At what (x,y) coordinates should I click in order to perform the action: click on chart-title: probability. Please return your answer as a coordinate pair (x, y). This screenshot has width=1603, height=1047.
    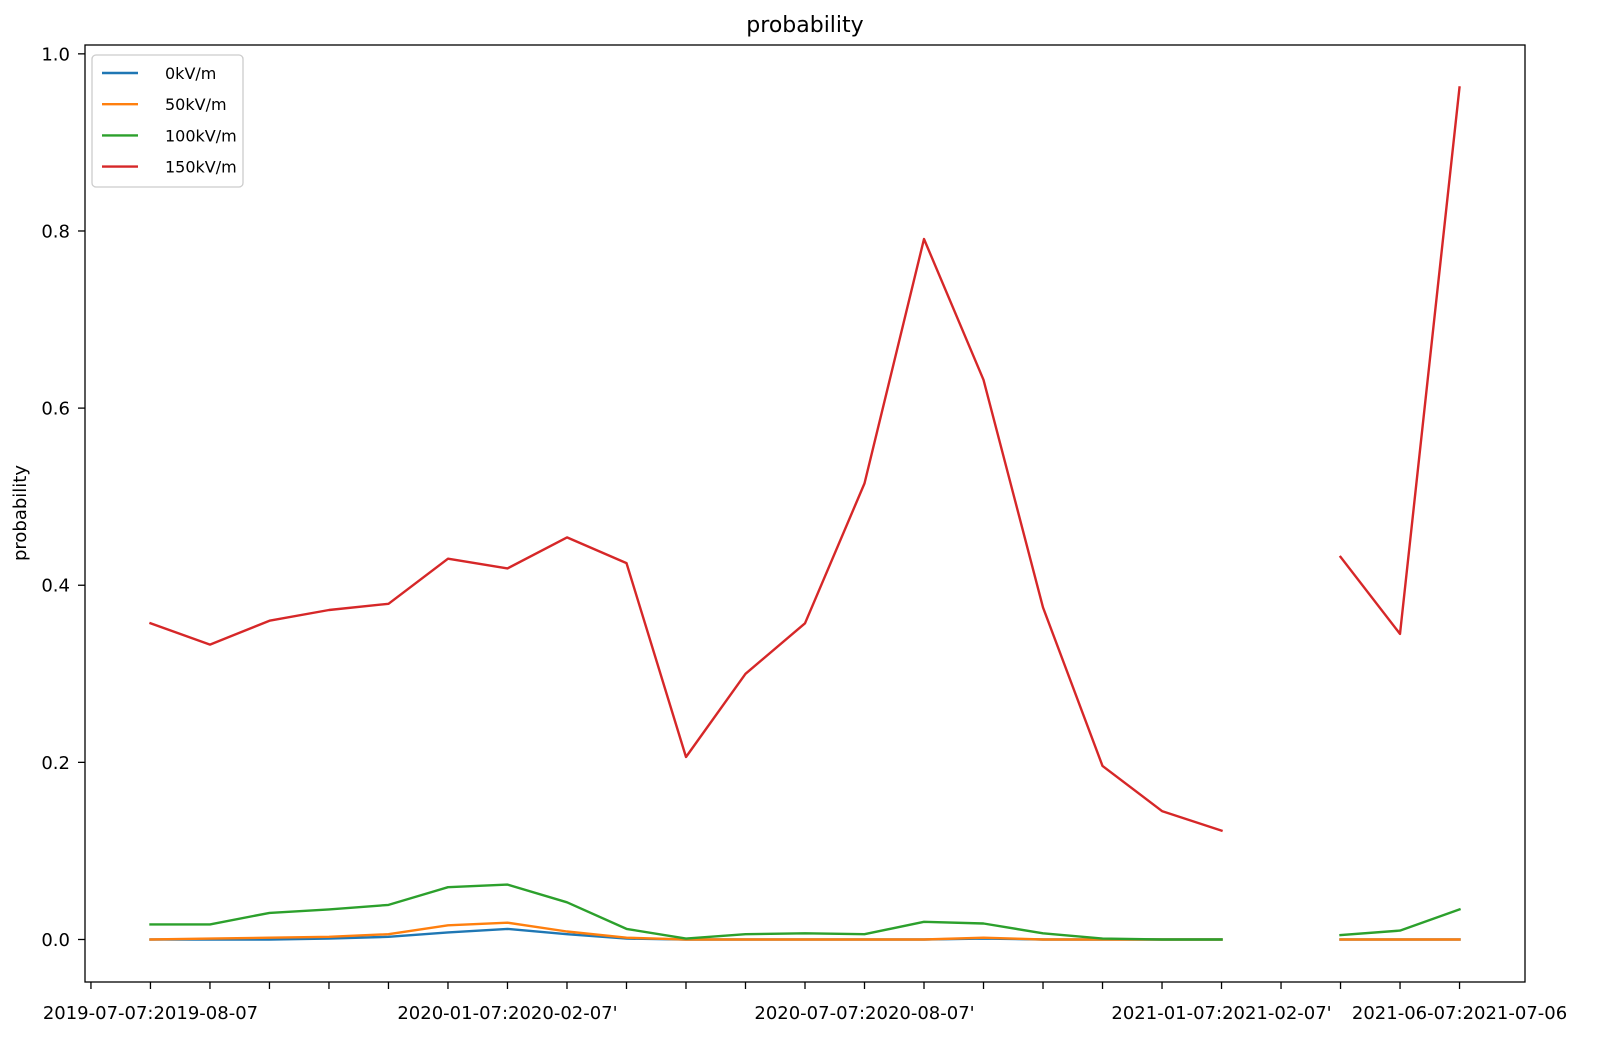
    Looking at the image, I should click on (804, 25).